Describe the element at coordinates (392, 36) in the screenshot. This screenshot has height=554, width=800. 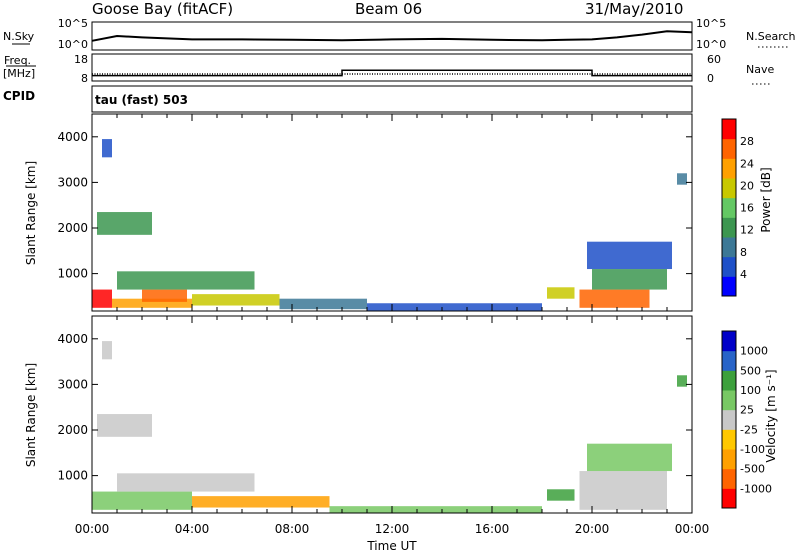
I see `nsky-trace` at that location.